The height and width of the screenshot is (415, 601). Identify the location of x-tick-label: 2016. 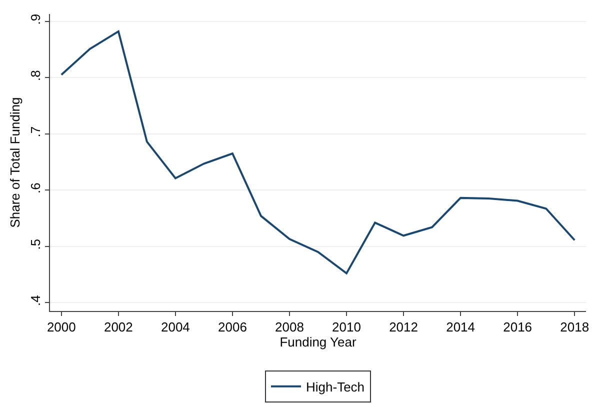
(517, 327).